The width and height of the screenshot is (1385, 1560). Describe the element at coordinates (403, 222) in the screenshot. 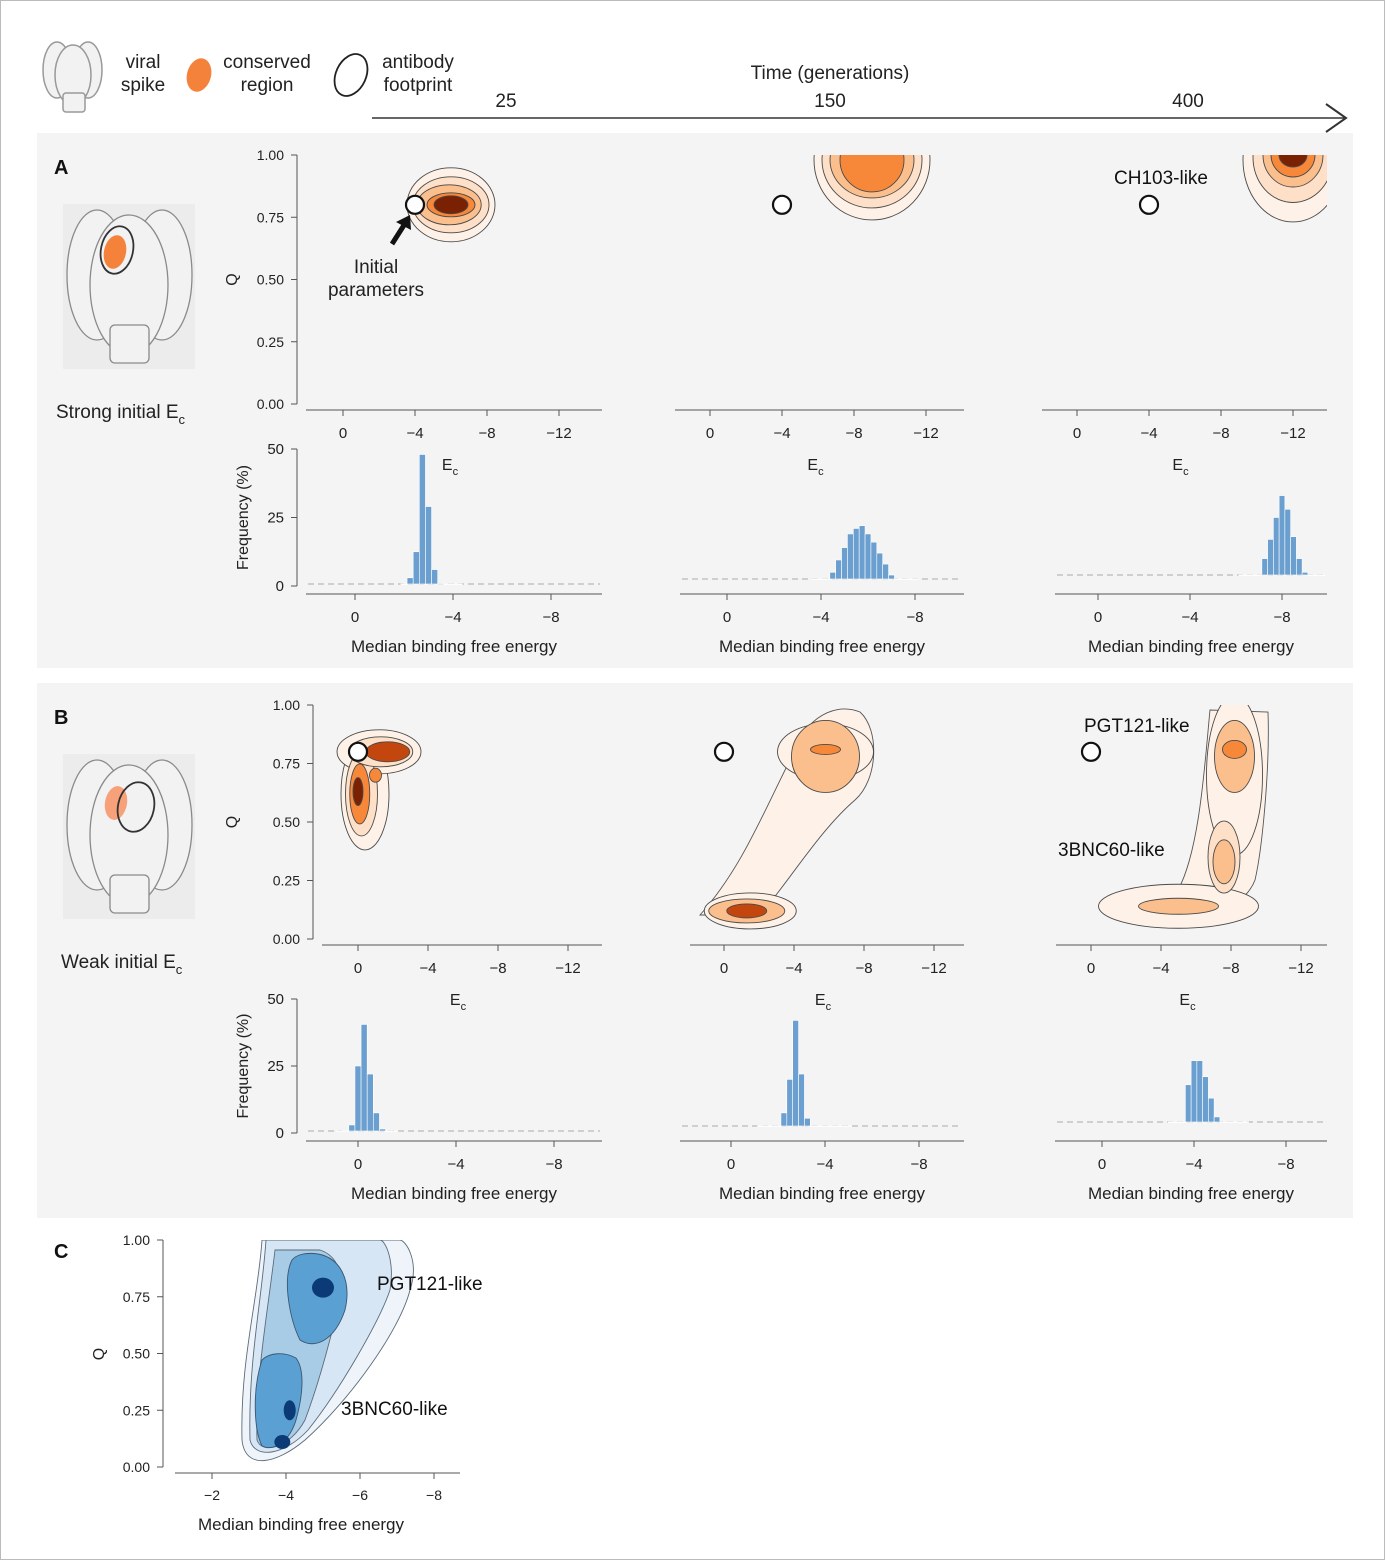

I see `initial-parameters-arrowhead` at that location.